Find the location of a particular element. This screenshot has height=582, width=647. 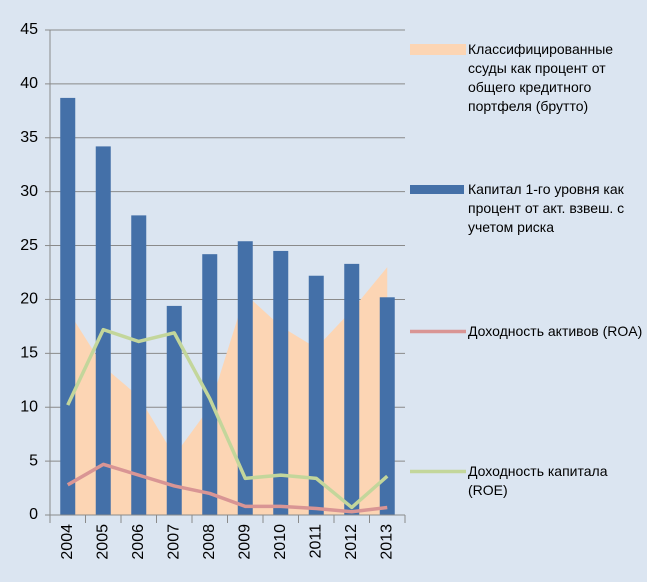

y-tick-label: 35 is located at coordinates (29, 137).